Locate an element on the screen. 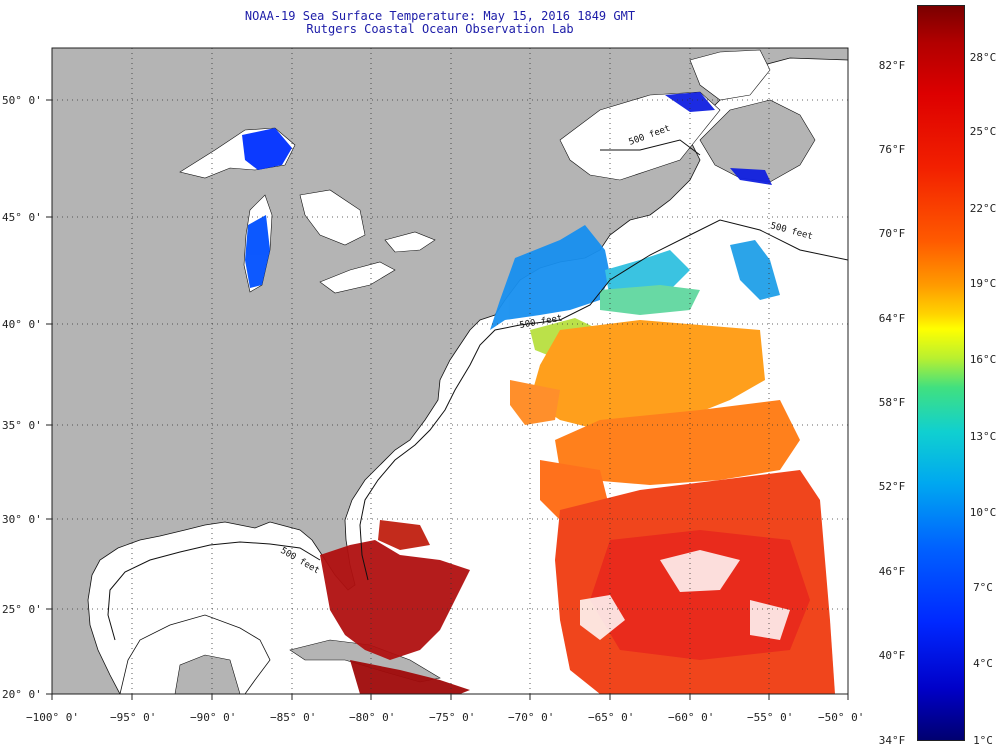  lat-label: 20° 0' is located at coordinates (22, 694).